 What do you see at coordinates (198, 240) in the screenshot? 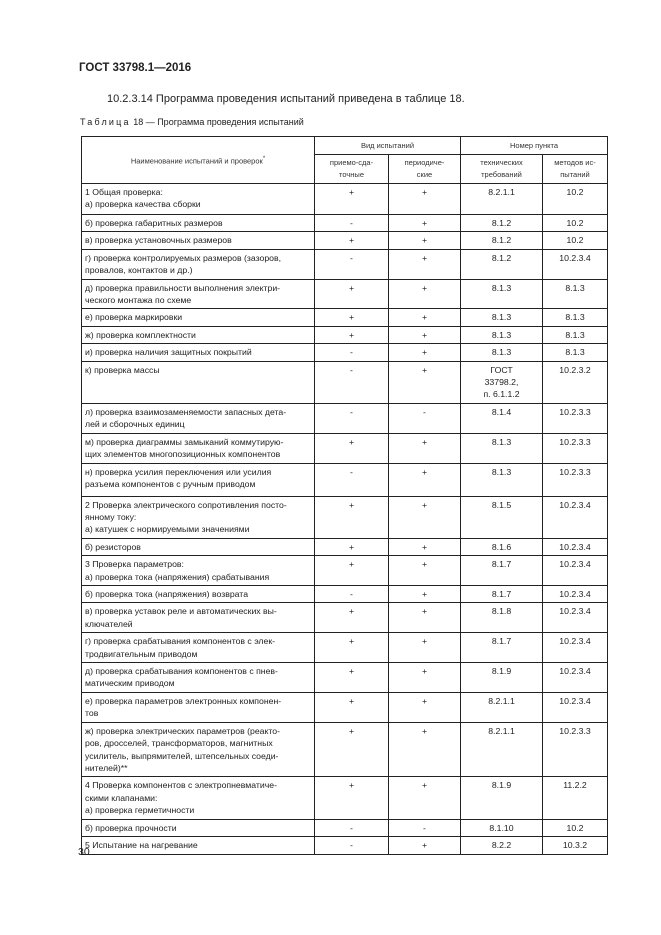
I see `test-name-cell: в) проверка установочных размеров` at bounding box center [198, 240].